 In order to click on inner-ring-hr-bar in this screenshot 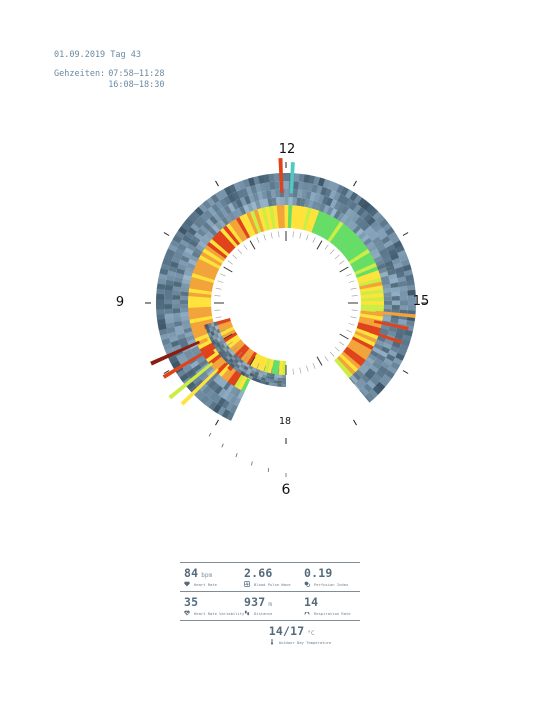, I will do `click(248, 357)`.